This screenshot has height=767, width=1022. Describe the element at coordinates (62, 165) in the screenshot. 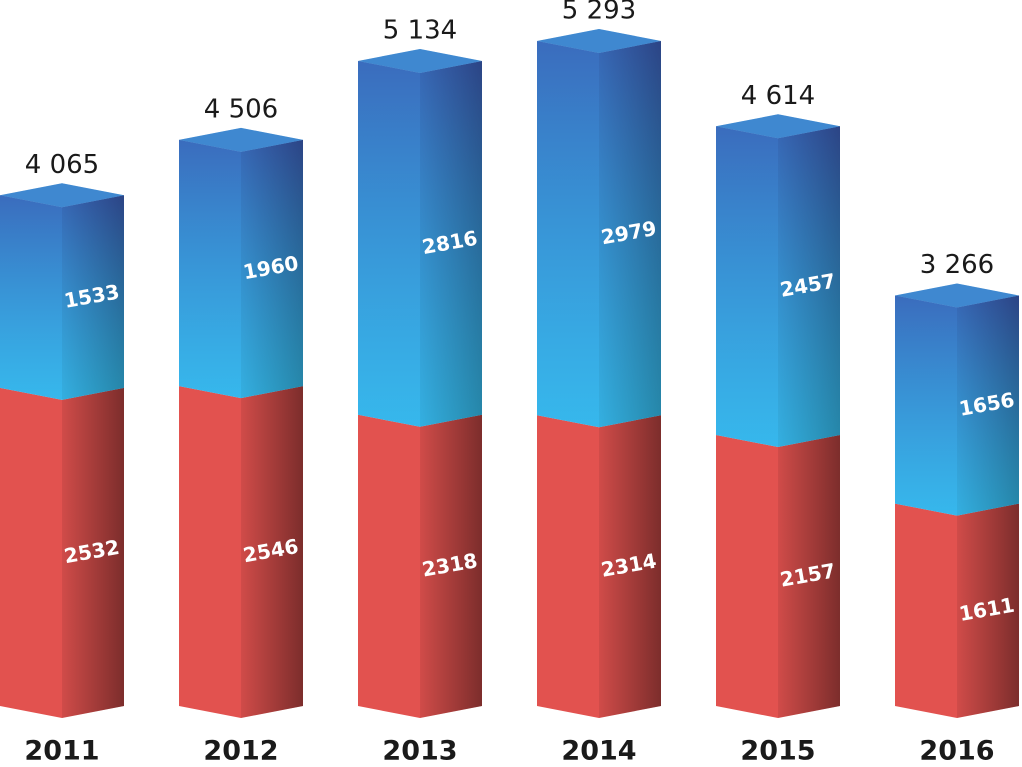

I see `total-label: 4 065` at that location.